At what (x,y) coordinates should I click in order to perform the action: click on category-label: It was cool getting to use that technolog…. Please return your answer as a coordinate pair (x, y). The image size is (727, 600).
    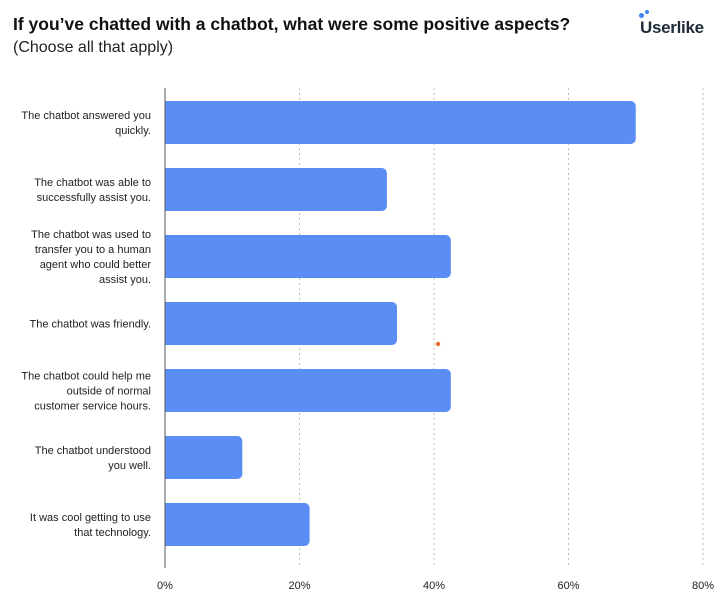
    Looking at the image, I should click on (90, 525).